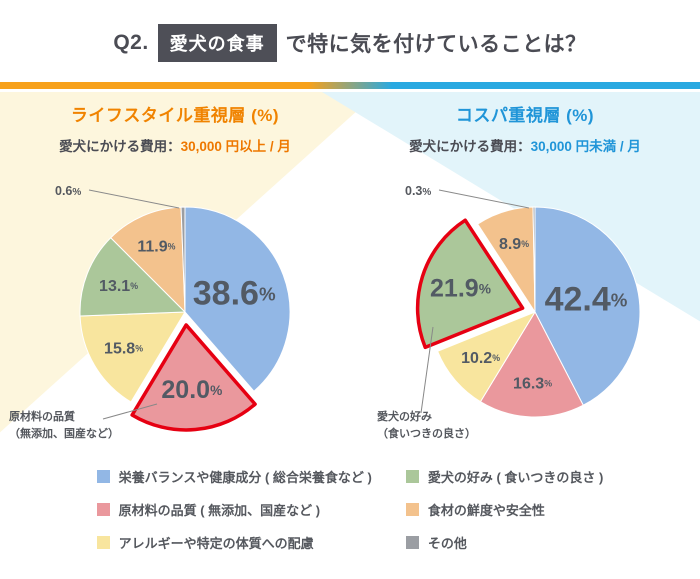 The height and width of the screenshot is (579, 700). What do you see at coordinates (532, 383) in the screenshot?
I see `slice-percent-label: 16.3%` at bounding box center [532, 383].